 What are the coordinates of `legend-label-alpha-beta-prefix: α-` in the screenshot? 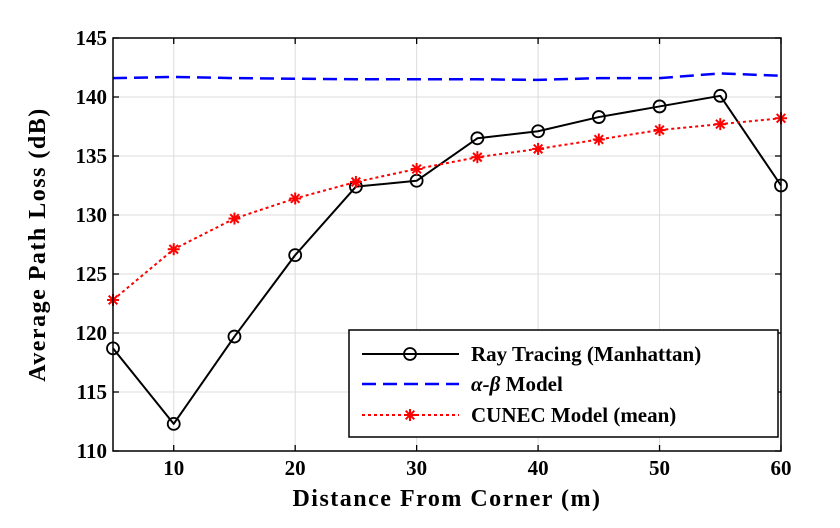 It's located at (480, 384).